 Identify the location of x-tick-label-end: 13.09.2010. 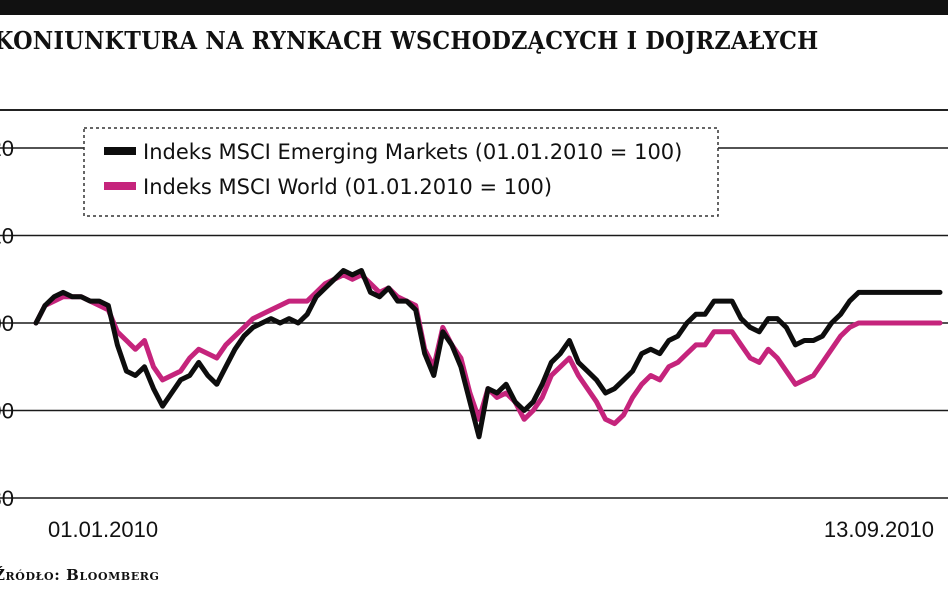
(879, 529).